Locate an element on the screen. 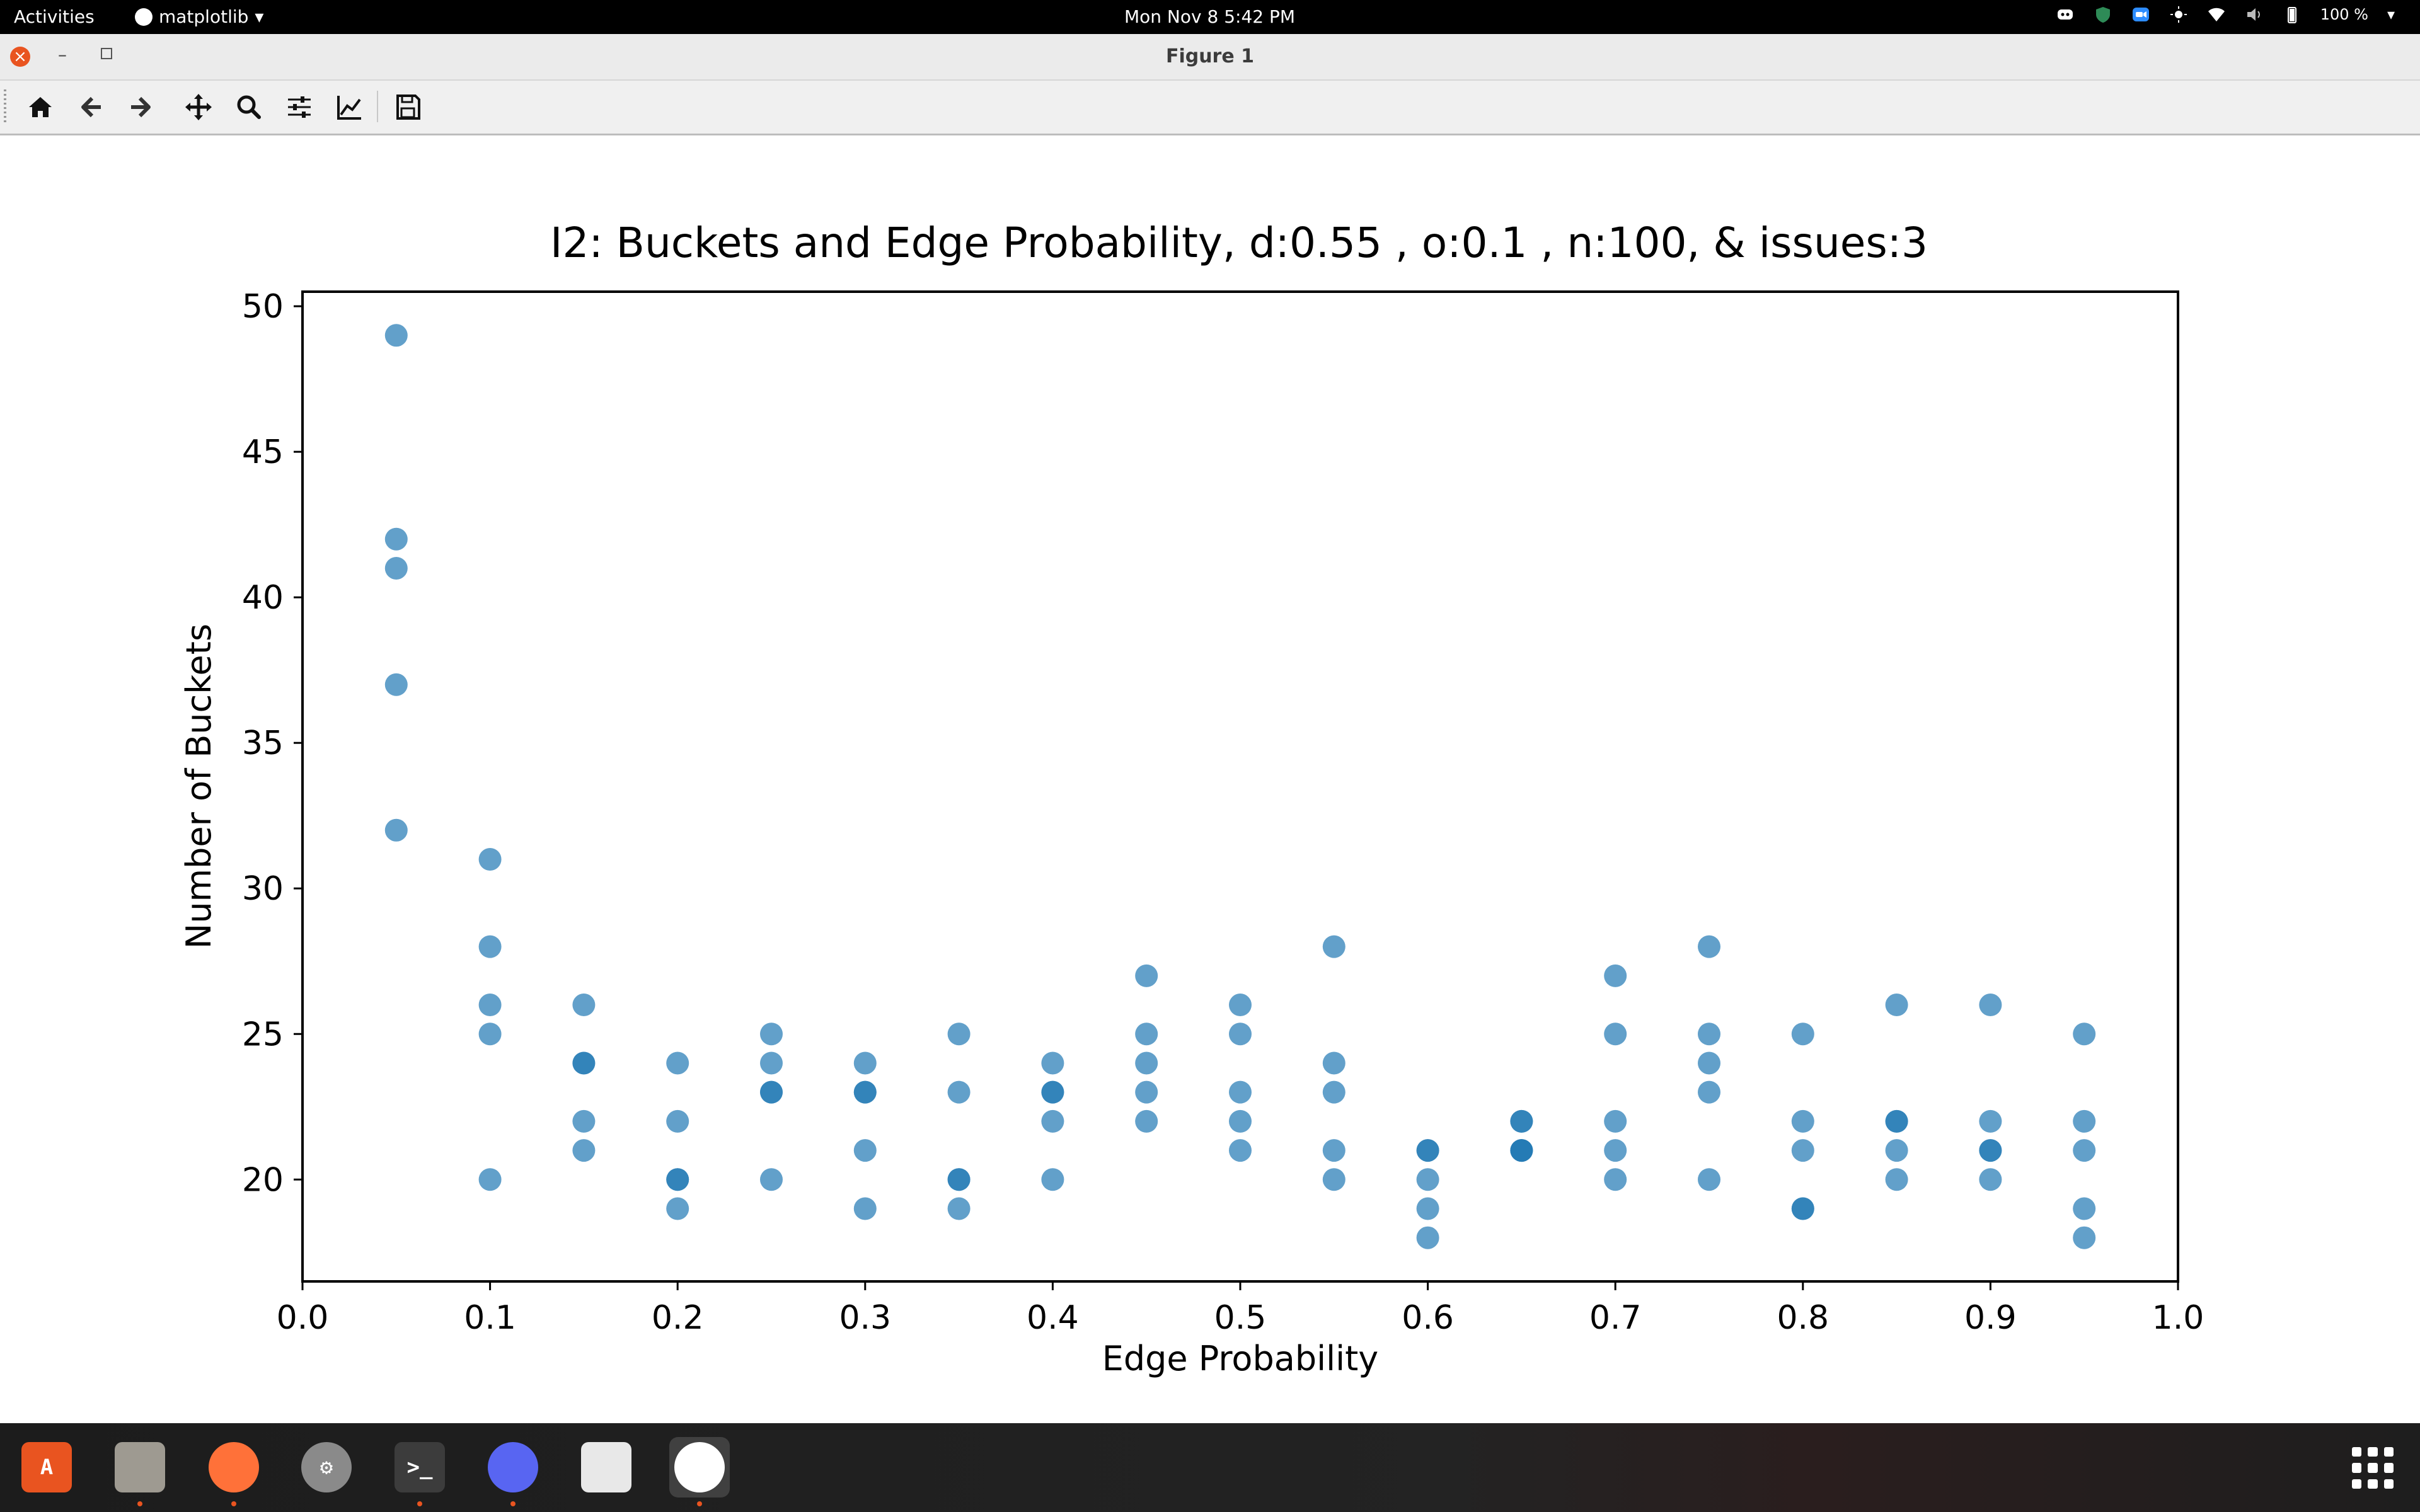 The width and height of the screenshot is (2420, 1512). brightness-icon is located at coordinates (2178, 14).